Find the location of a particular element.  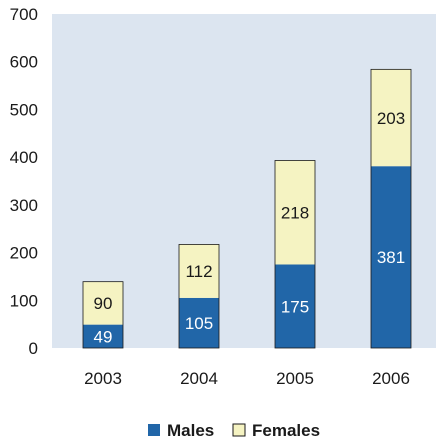

data-label-females-2005: 218 is located at coordinates (295, 212).